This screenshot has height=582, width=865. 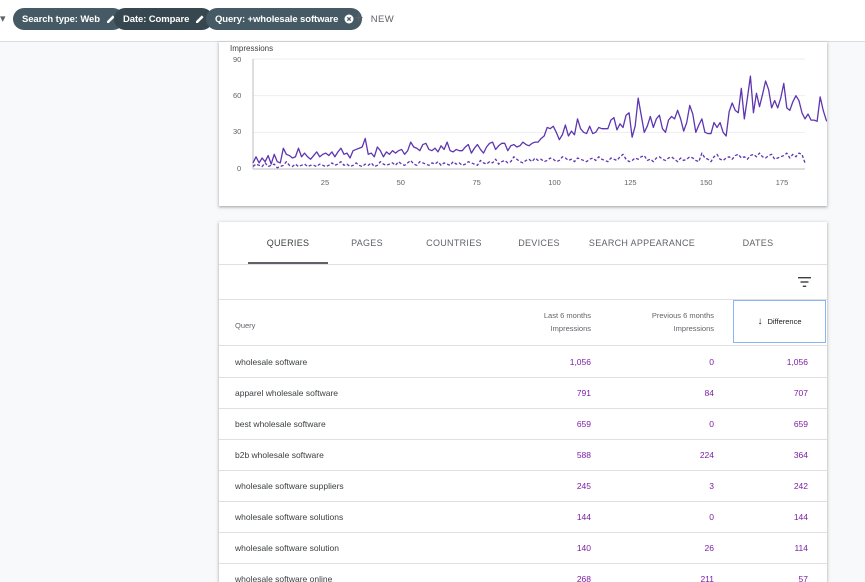 I want to click on x-tick-label: 150, so click(x=706, y=182).